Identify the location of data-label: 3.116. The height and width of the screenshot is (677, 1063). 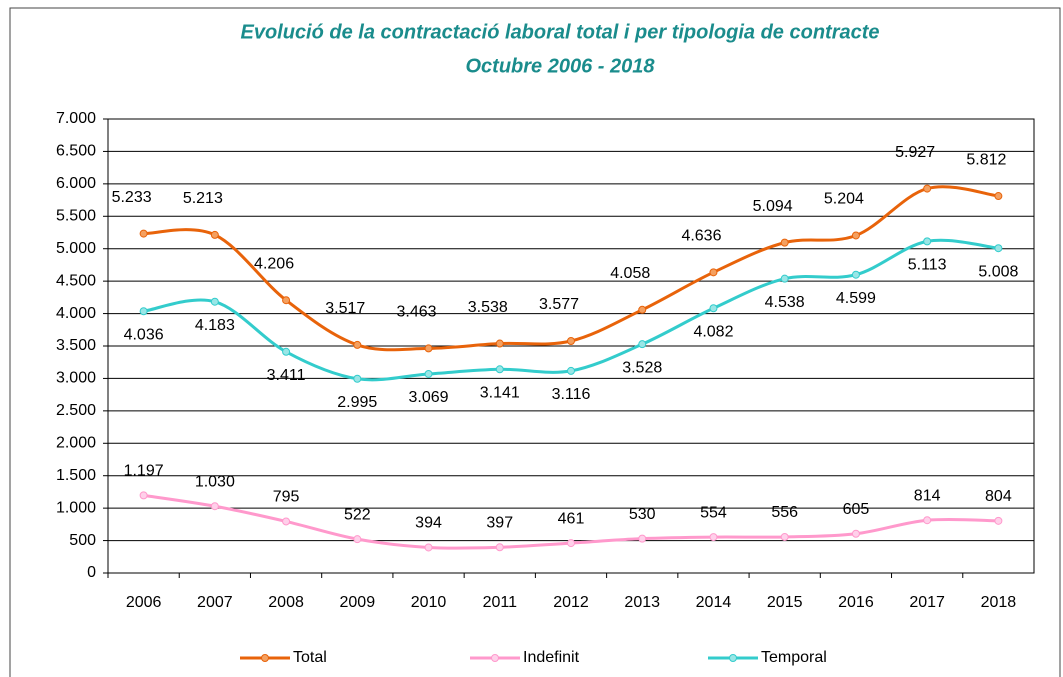
(571, 394).